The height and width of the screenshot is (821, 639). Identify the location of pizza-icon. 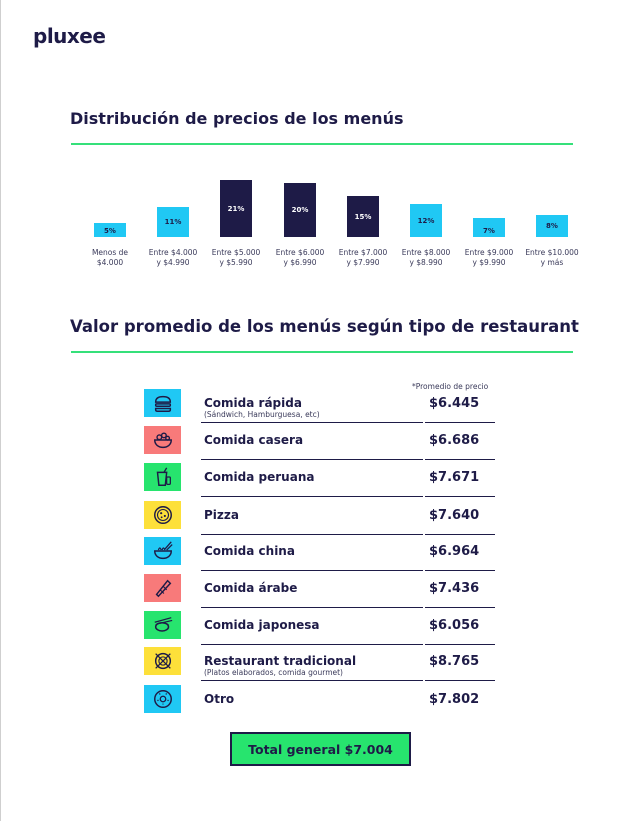
(162, 515).